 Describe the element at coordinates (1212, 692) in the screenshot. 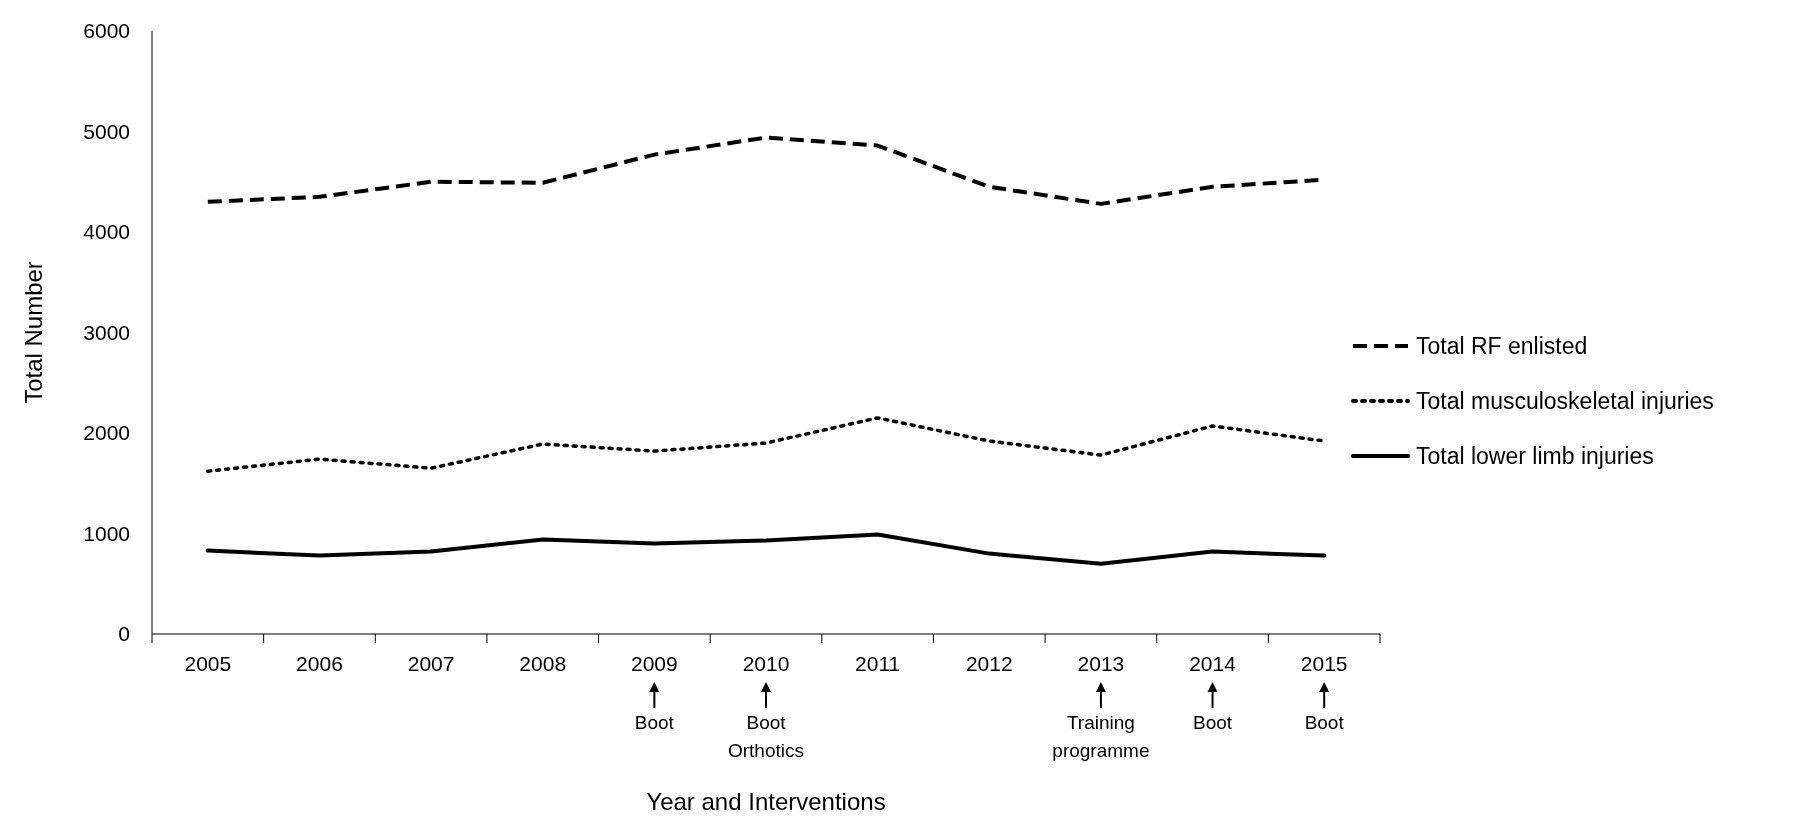

I see `category-label: 2014 Boot` at that location.